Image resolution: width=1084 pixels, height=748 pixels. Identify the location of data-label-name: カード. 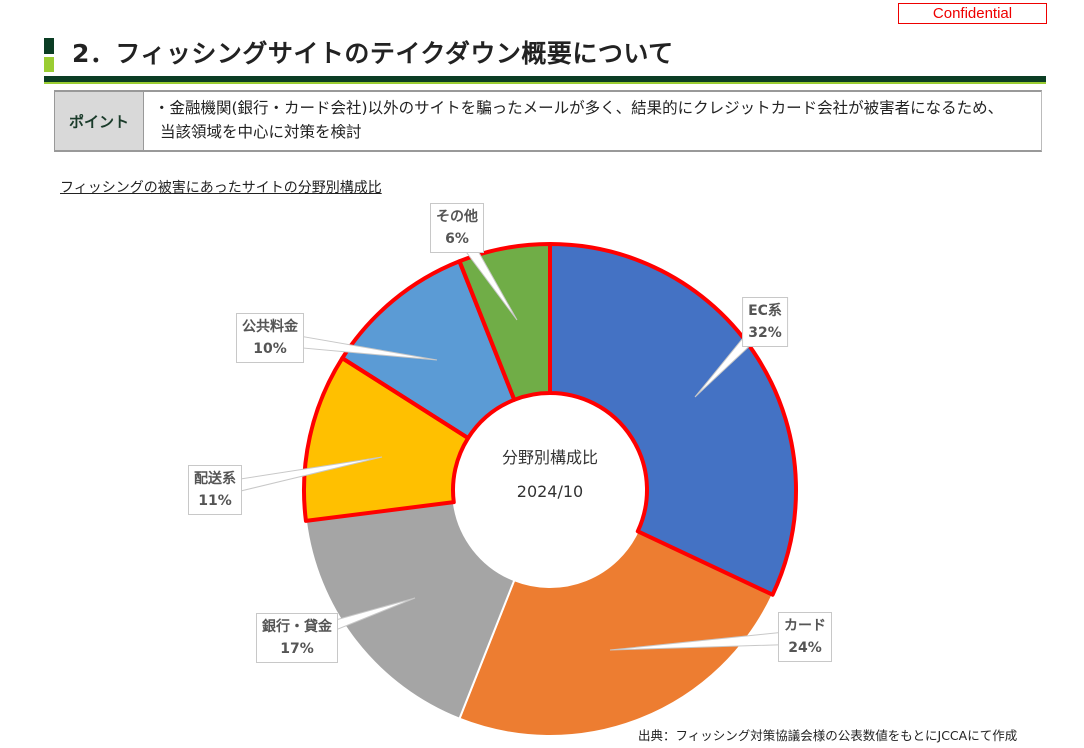
(805, 626).